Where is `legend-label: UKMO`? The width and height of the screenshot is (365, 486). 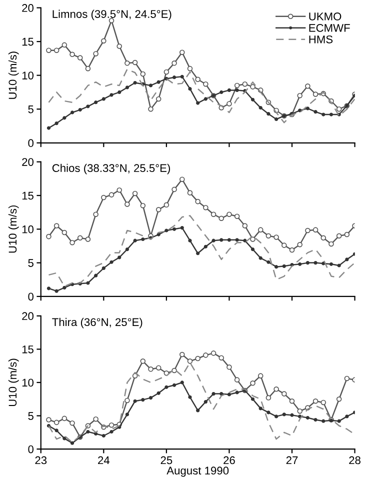
legend-label: UKMO is located at coordinates (325, 16).